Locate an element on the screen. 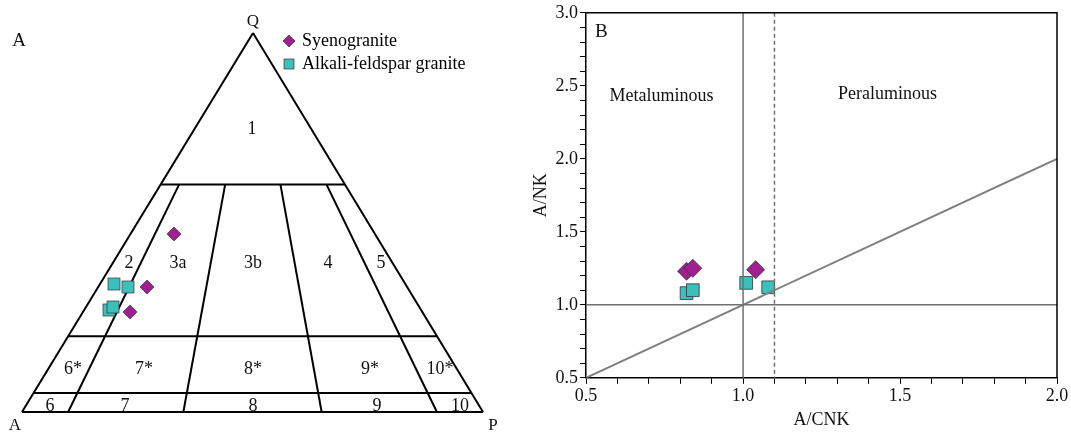 This screenshot has width=1071, height=433. text: P is located at coordinates (493, 423).